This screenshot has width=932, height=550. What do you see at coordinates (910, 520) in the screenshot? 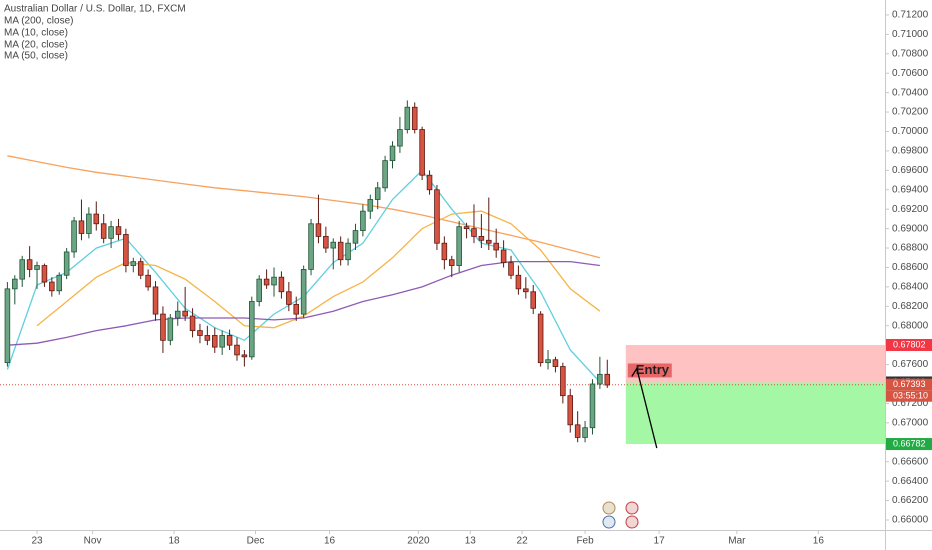
I see `y-tick-label: 0.66000` at bounding box center [910, 520].